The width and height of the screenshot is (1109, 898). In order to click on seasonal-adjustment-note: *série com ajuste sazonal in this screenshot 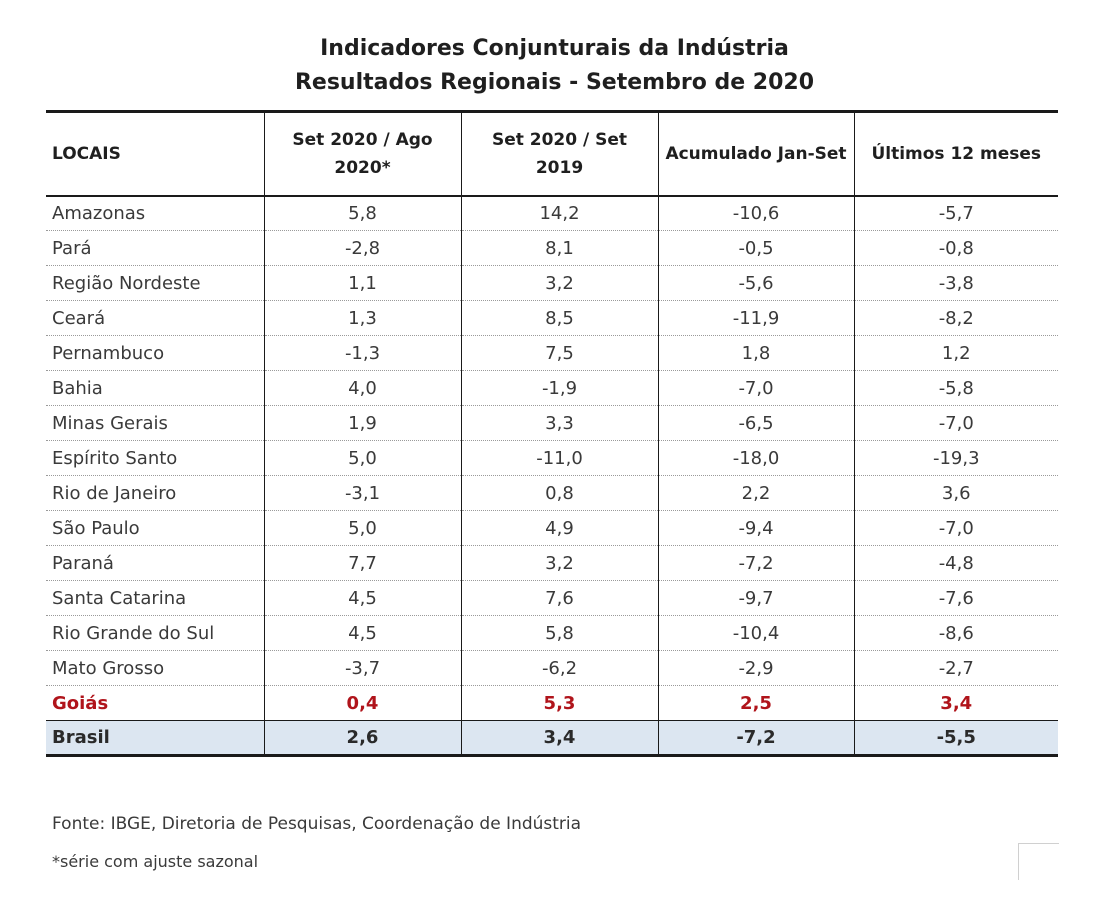, I will do `click(155, 861)`.